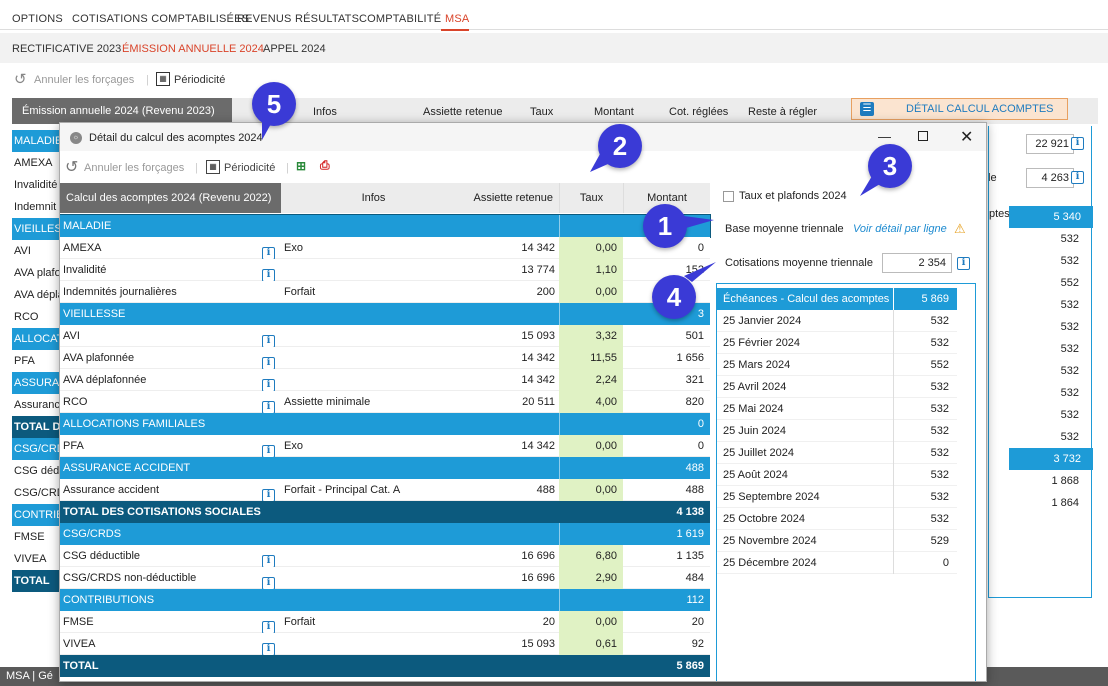  Describe the element at coordinates (728, 196) in the screenshot. I see `taux-plafonds-checkbox` at that location.